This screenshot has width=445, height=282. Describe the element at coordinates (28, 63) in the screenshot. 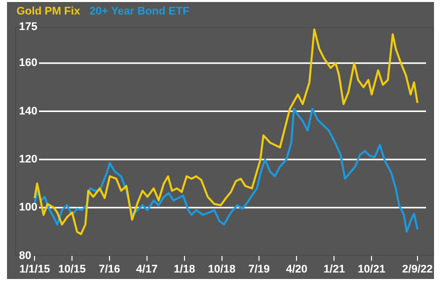

I see `y-tick-label: 160` at that location.